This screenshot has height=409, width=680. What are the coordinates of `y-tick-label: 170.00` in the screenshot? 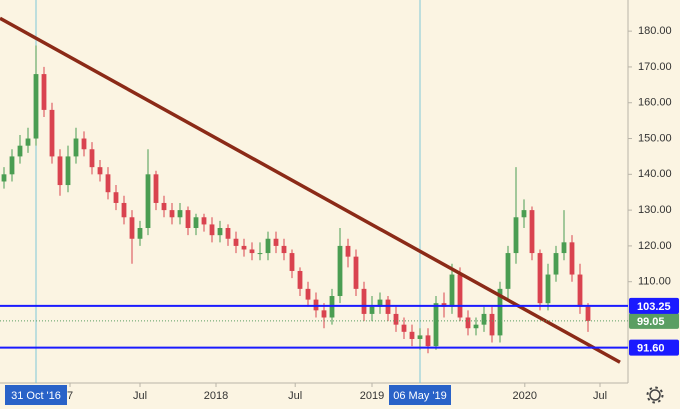 It's located at (655, 67).